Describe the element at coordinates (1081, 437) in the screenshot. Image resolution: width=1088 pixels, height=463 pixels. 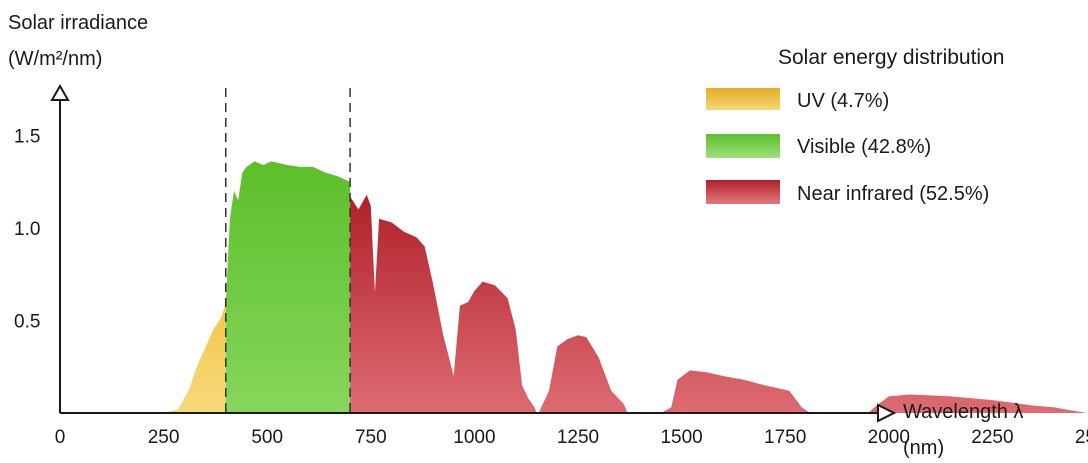
I see `x-tick-label: 2500` at that location.